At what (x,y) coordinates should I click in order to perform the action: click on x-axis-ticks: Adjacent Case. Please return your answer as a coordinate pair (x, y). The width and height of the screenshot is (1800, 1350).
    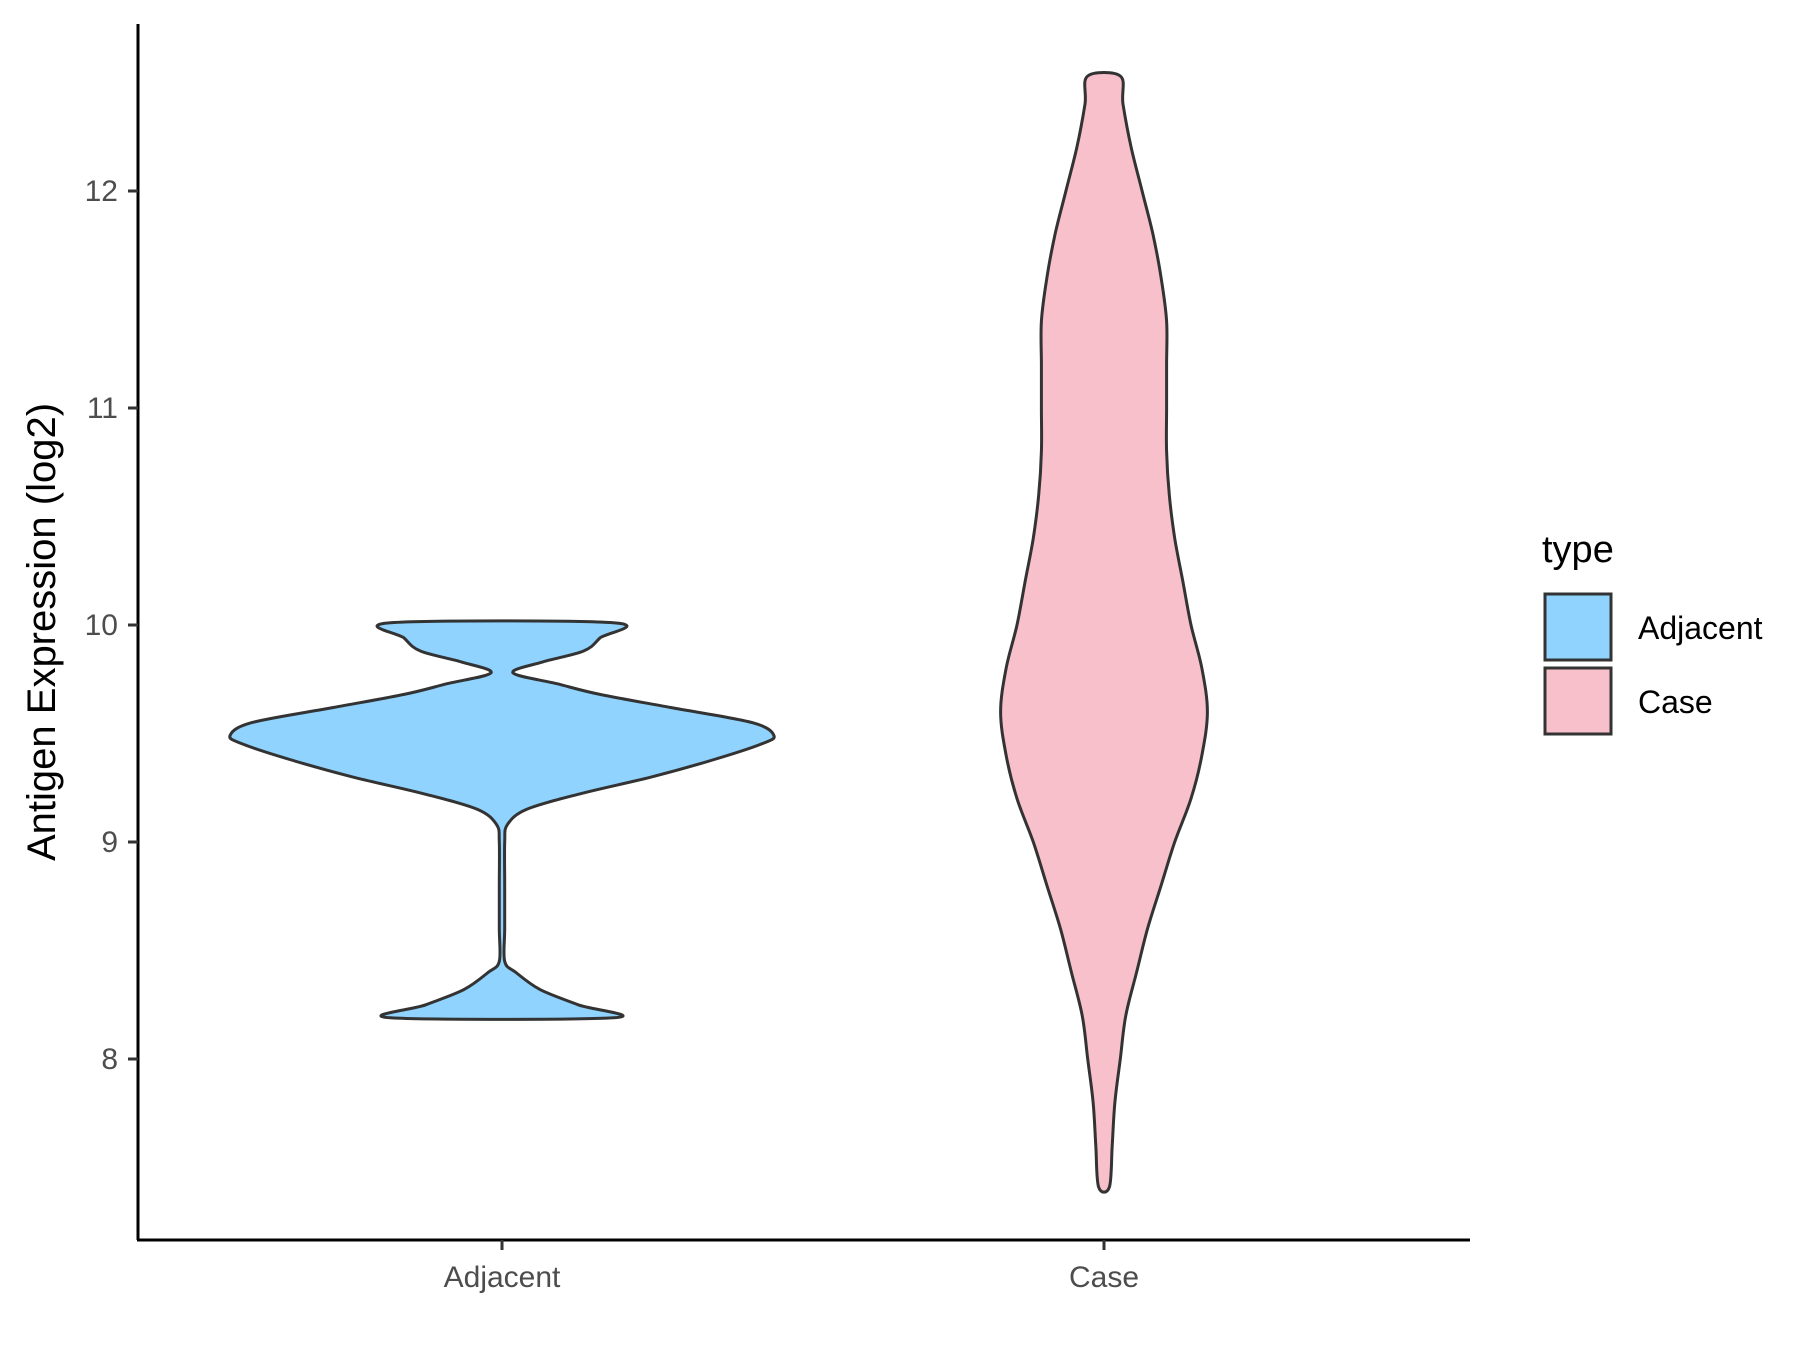
    Looking at the image, I should click on (791, 1267).